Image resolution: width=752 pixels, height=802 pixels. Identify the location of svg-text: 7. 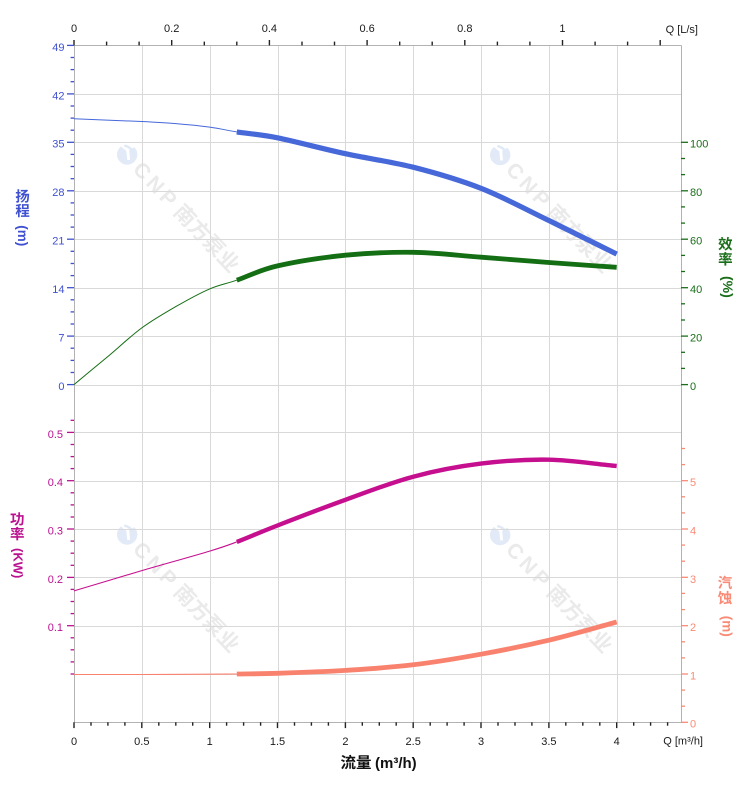
(61, 339).